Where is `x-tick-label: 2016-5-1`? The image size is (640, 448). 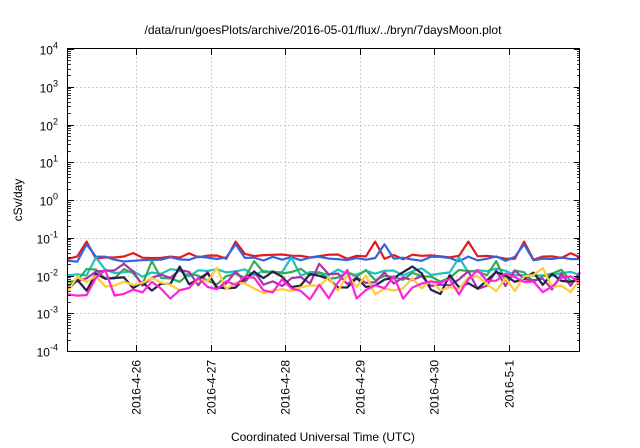 x-tick-label: 2016-5-1 is located at coordinates (510, 384).